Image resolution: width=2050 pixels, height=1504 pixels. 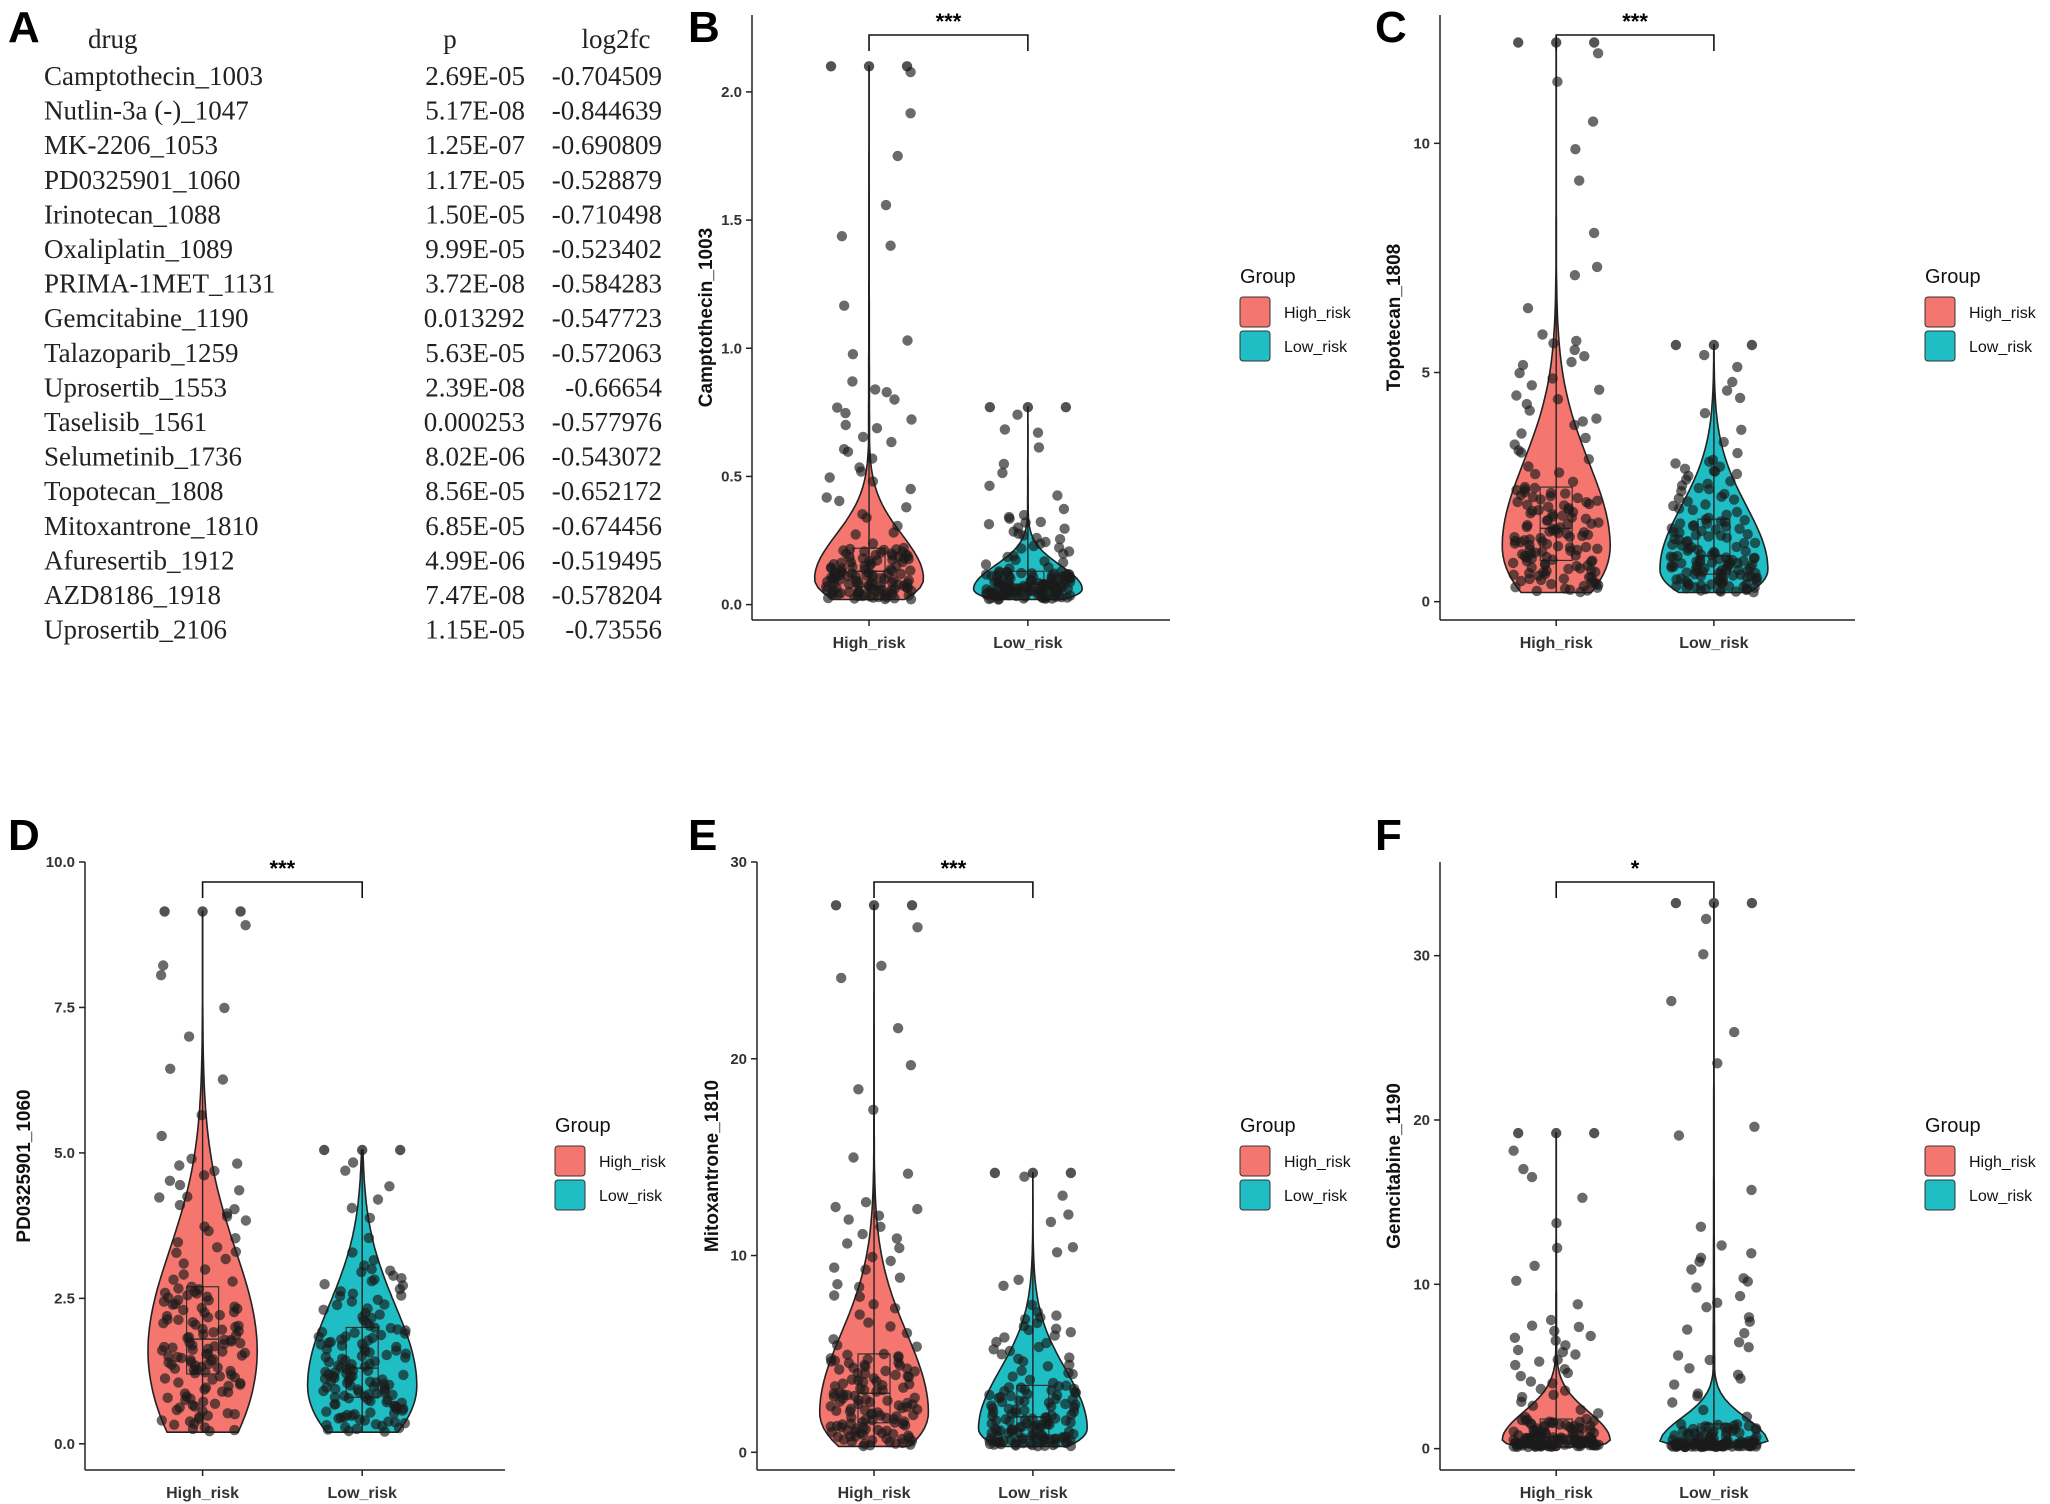 I want to click on drug-cell: Camptothecin_1003, so click(x=153, y=76).